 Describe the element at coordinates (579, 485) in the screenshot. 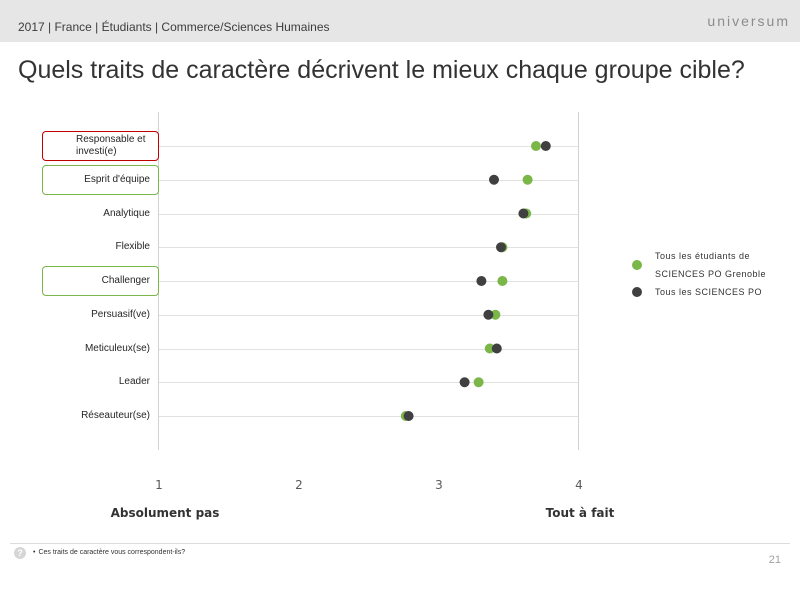

I see `x-tick-label: 4` at that location.